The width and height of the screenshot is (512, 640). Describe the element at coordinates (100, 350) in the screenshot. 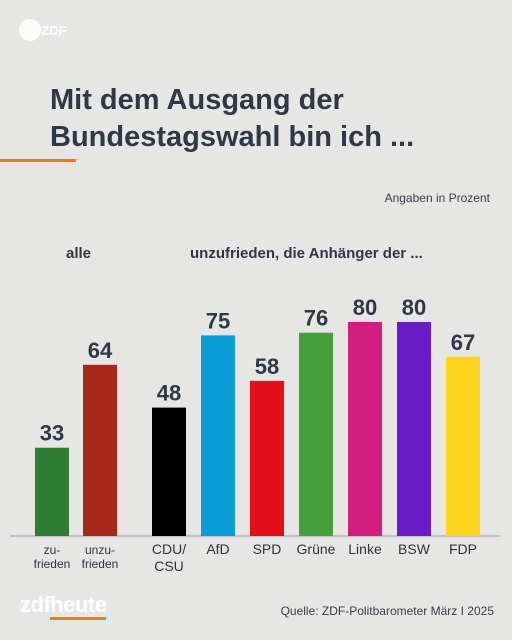

I see `value-label-0-1: 64` at that location.